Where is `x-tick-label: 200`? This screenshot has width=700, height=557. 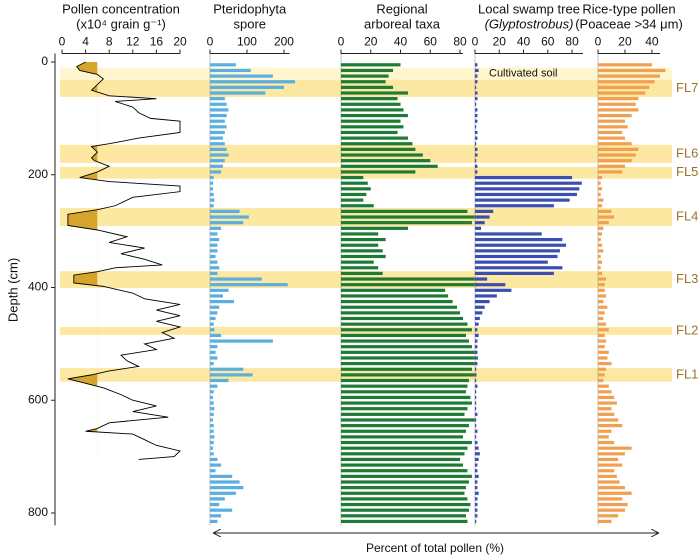
x-tick-label: 200 is located at coordinates (284, 42).